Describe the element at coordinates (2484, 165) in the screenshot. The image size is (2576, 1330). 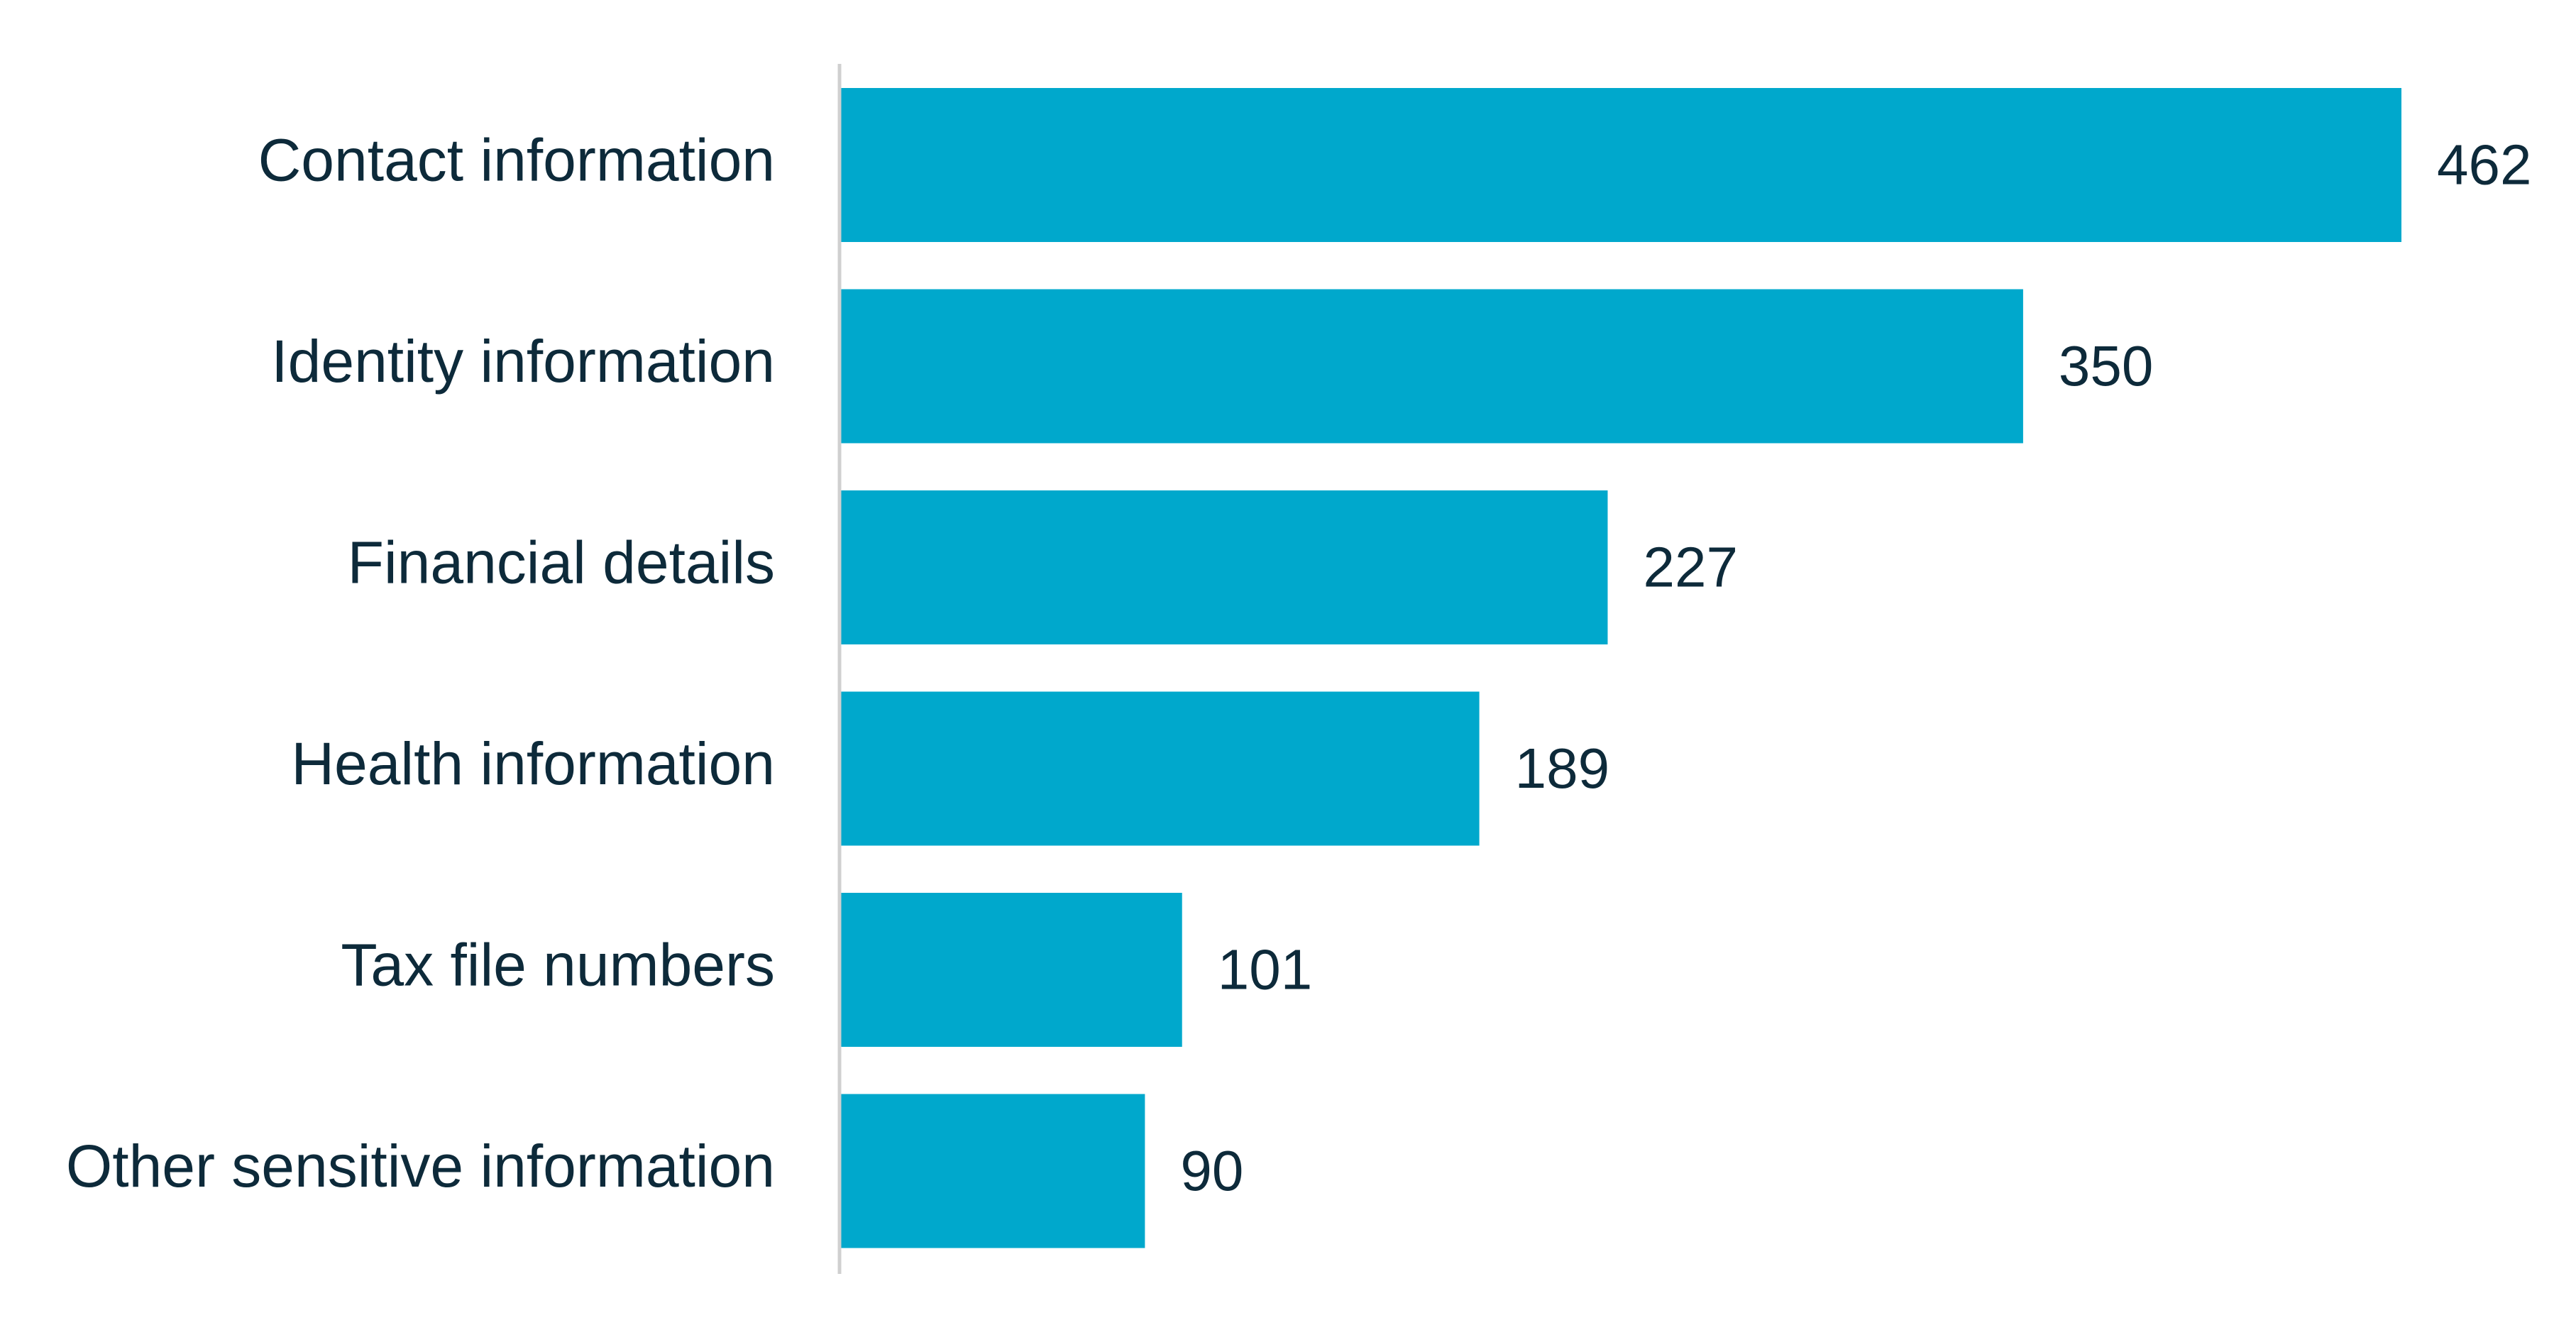
I see `value-label-0: 462` at that location.